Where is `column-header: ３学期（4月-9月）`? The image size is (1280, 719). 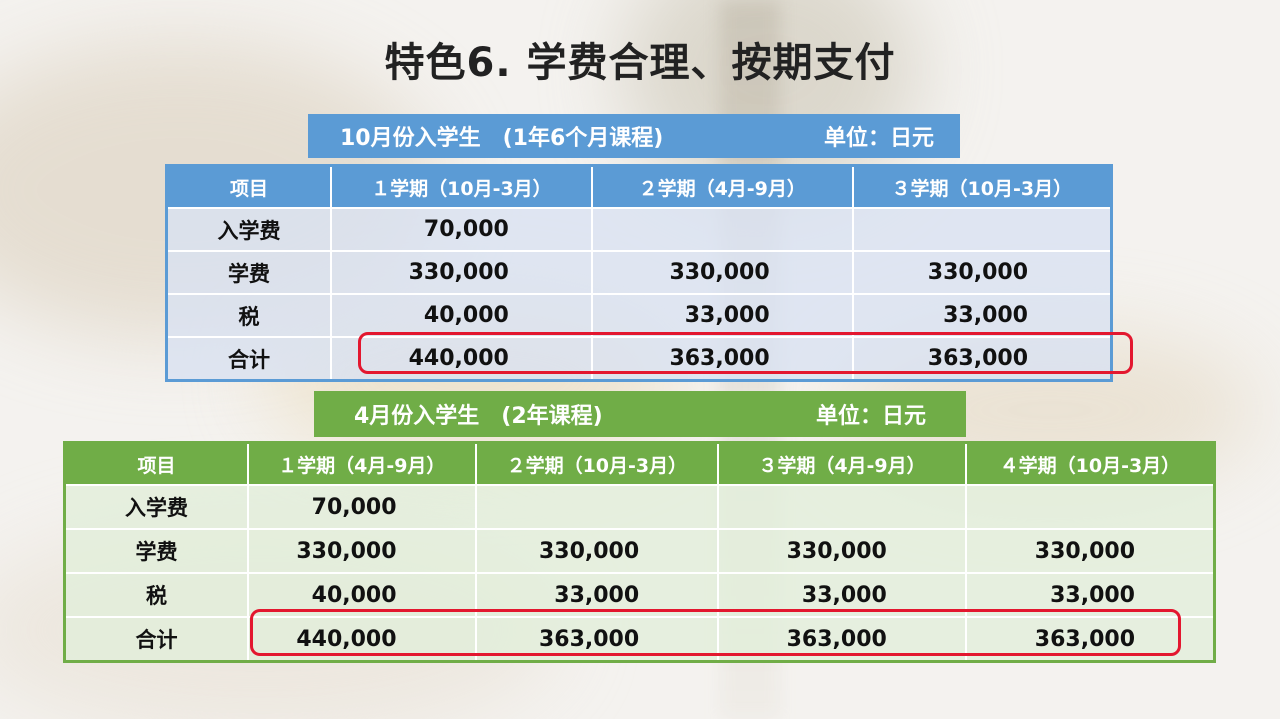
column-header: ３学期（4月-9月） is located at coordinates (842, 463).